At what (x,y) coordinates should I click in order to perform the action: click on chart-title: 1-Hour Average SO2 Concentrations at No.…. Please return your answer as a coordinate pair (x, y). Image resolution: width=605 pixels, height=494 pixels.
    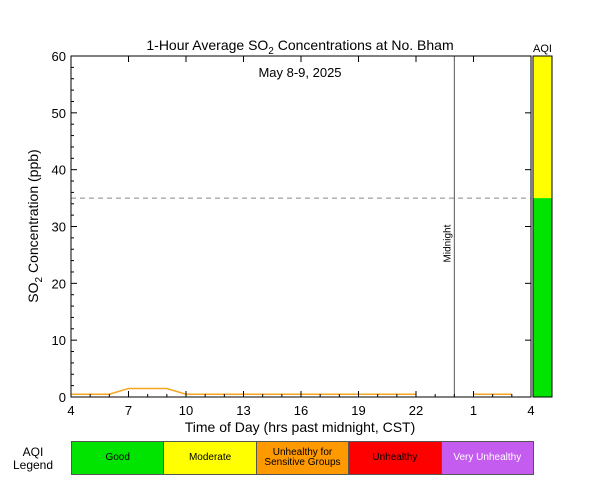
    Looking at the image, I should click on (299, 47).